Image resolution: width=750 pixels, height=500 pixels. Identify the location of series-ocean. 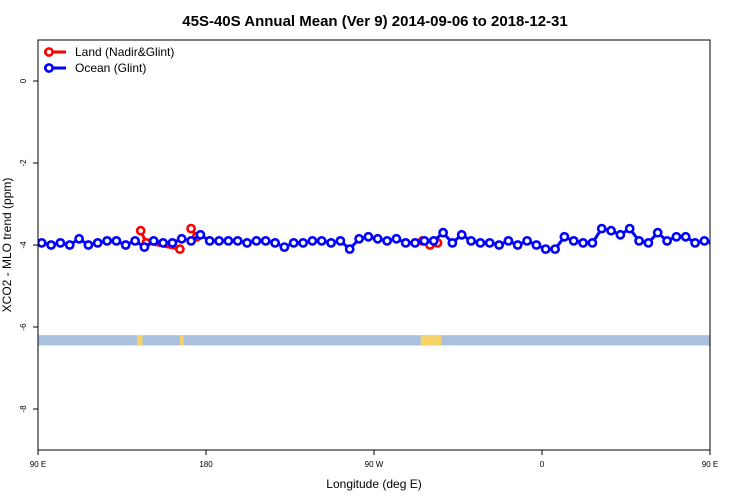
(374, 238).